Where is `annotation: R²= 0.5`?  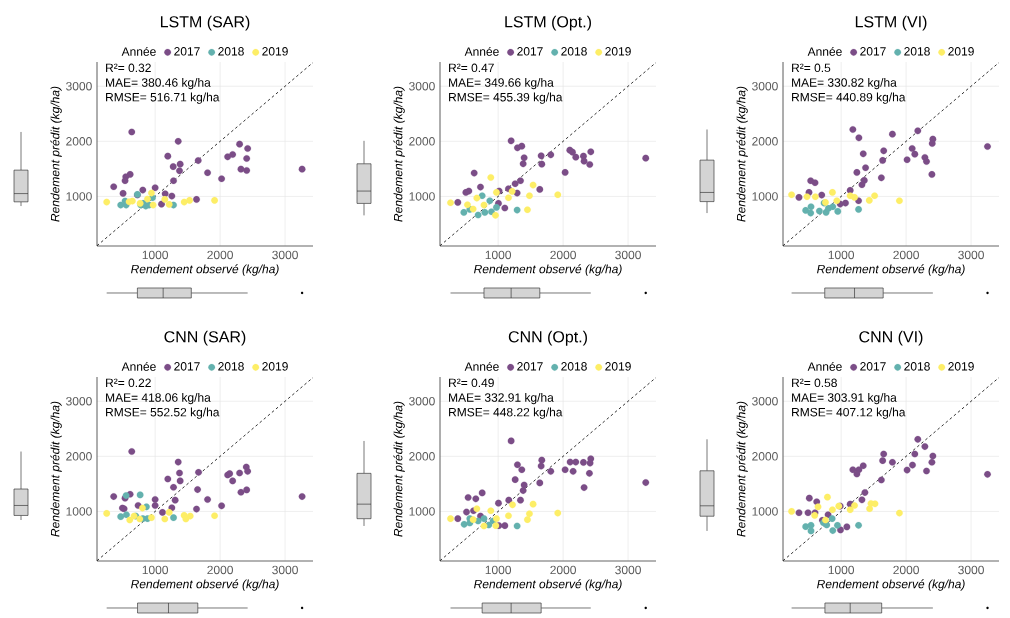 annotation: R²= 0.5 is located at coordinates (811, 68).